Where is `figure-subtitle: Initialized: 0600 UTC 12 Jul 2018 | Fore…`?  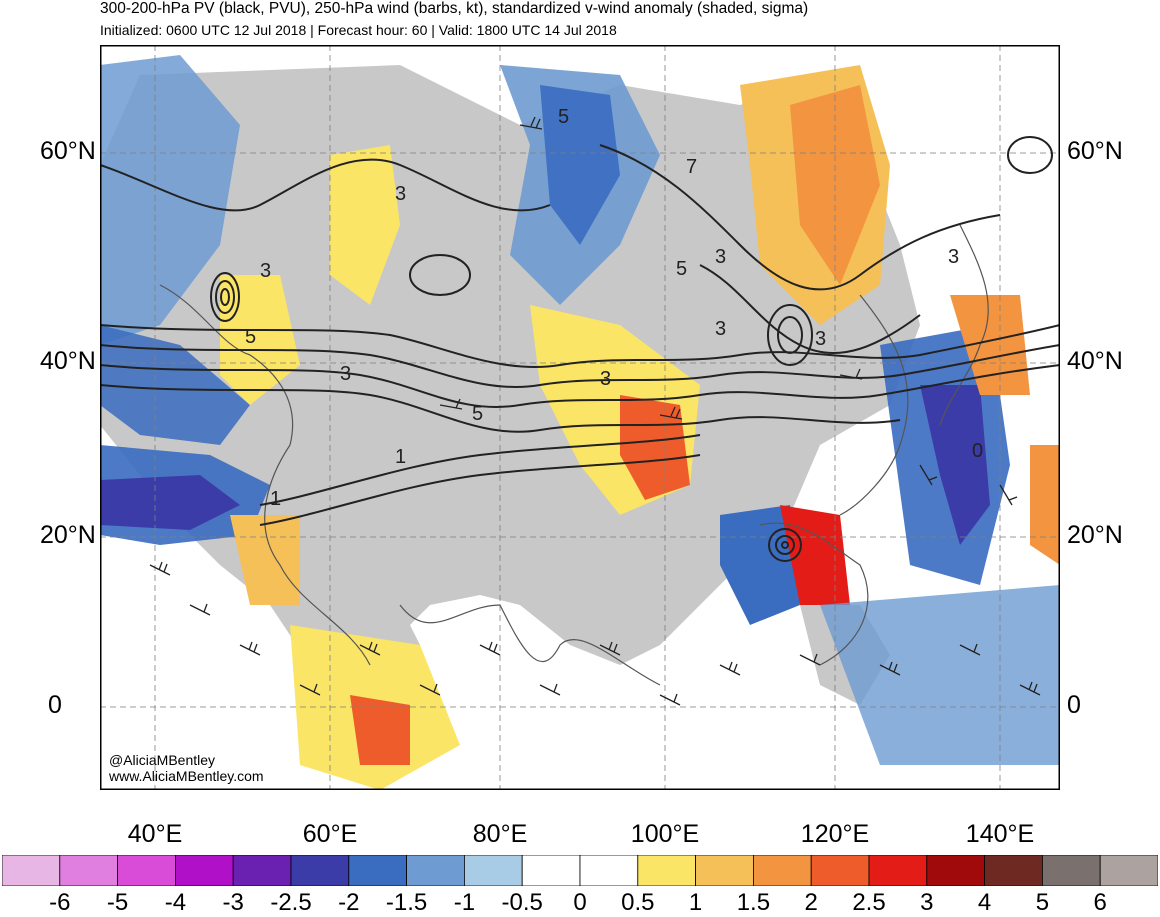
figure-subtitle: Initialized: 0600 UTC 12 Jul 2018 | Fore… is located at coordinates (358, 30).